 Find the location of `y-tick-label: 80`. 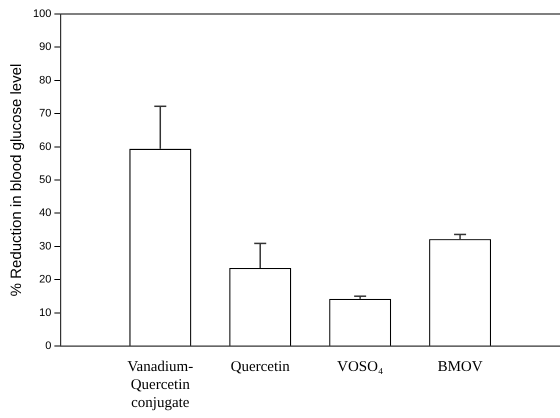

y-tick-label: 80 is located at coordinates (45, 80).